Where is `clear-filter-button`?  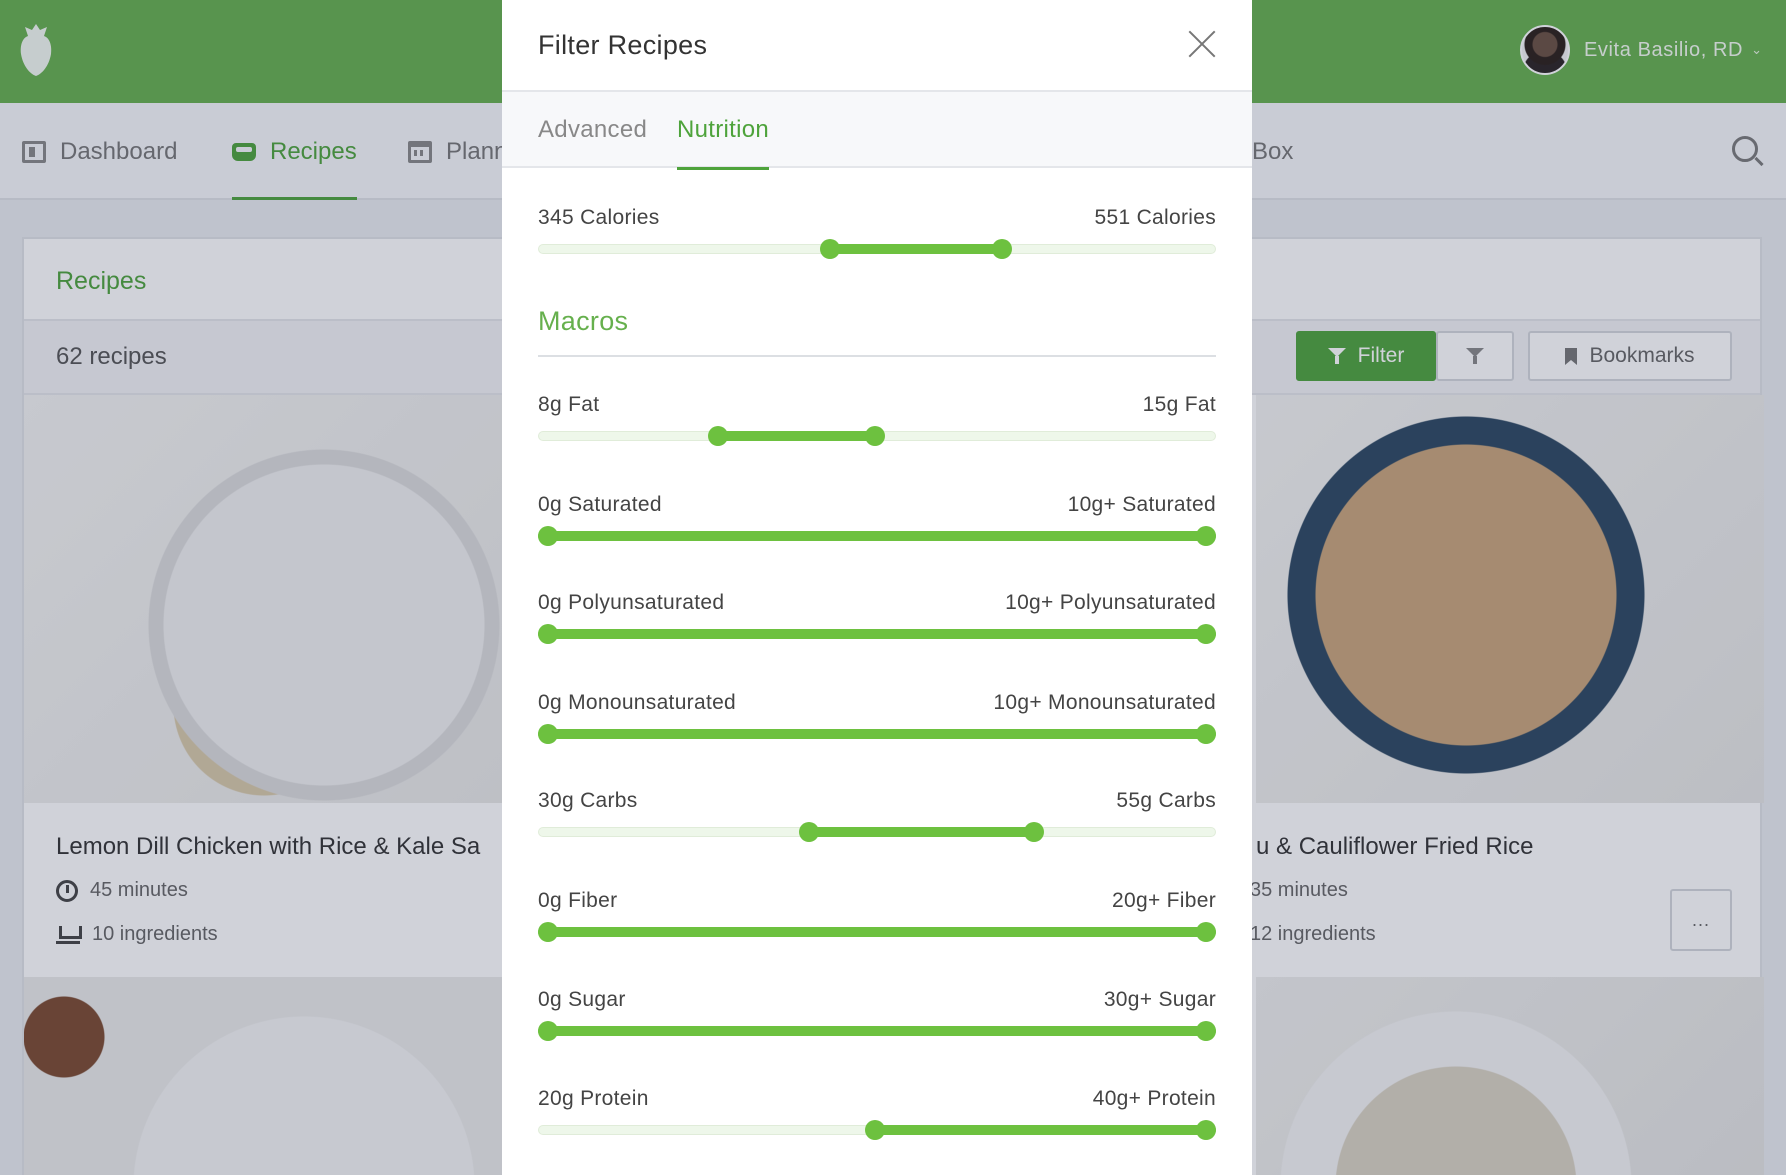
clear-filter-button is located at coordinates (1475, 356).